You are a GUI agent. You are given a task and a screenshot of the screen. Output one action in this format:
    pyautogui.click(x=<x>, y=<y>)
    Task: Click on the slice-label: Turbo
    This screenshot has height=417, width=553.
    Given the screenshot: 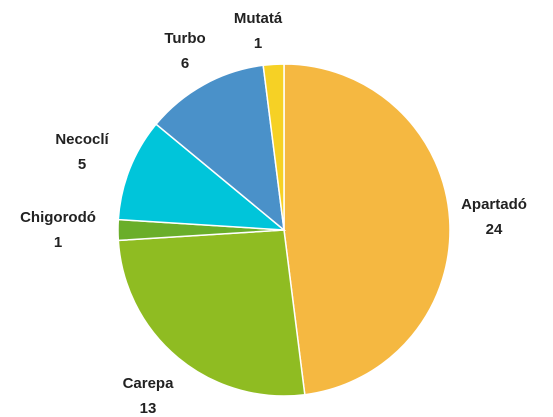 What is the action you would take?
    pyautogui.click(x=184, y=38)
    